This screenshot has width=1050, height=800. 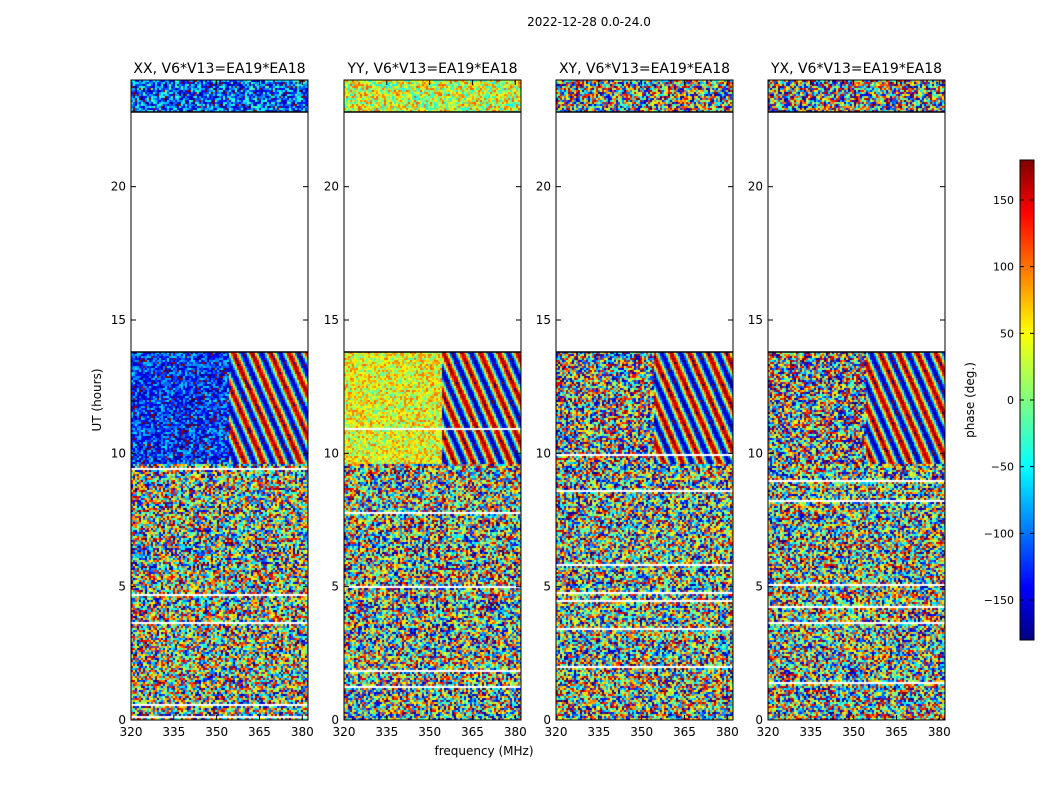 I want to click on heatmap-image-xy, so click(x=644, y=400).